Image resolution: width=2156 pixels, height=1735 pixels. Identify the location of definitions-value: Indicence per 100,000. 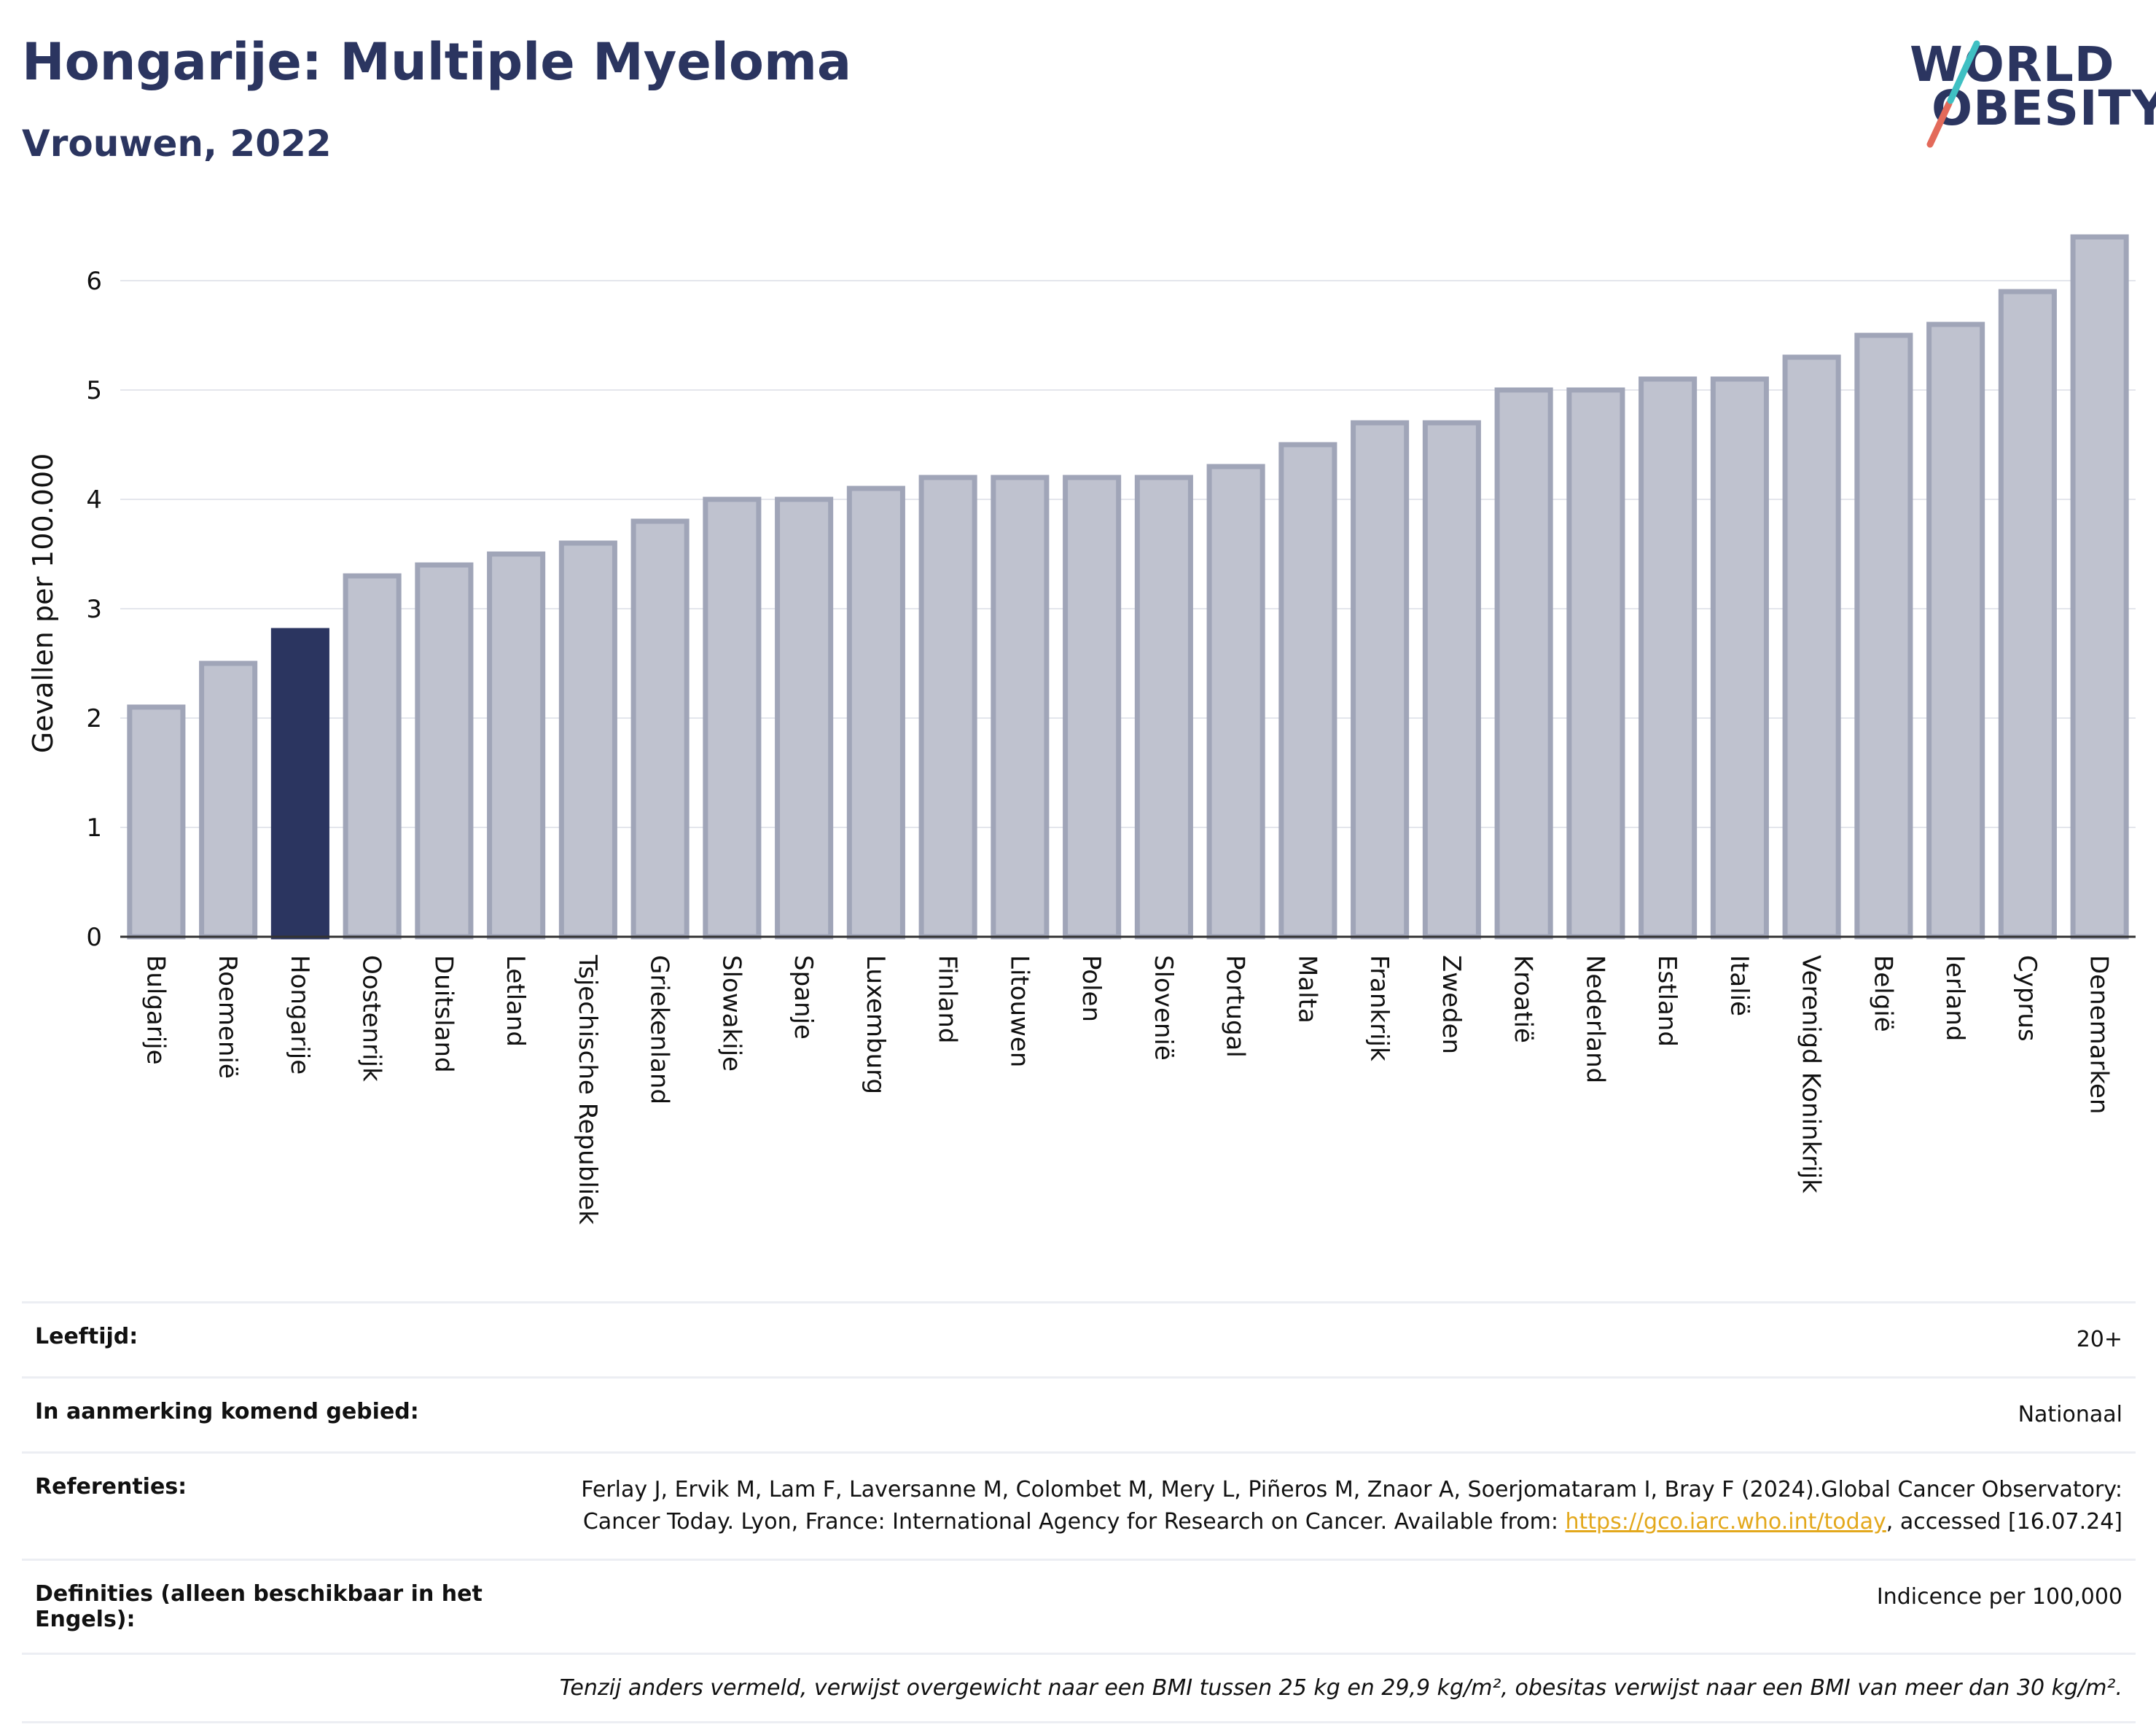
(1999, 1597).